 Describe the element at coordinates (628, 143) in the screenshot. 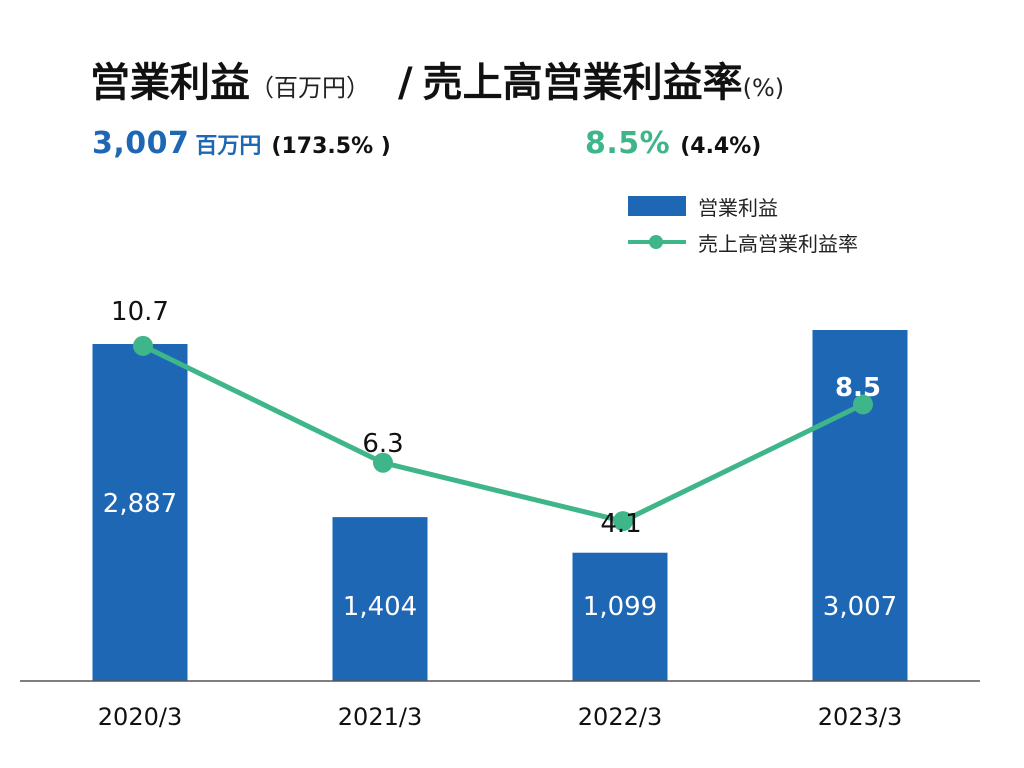

I see `margin-summary-value: 8.5%` at that location.